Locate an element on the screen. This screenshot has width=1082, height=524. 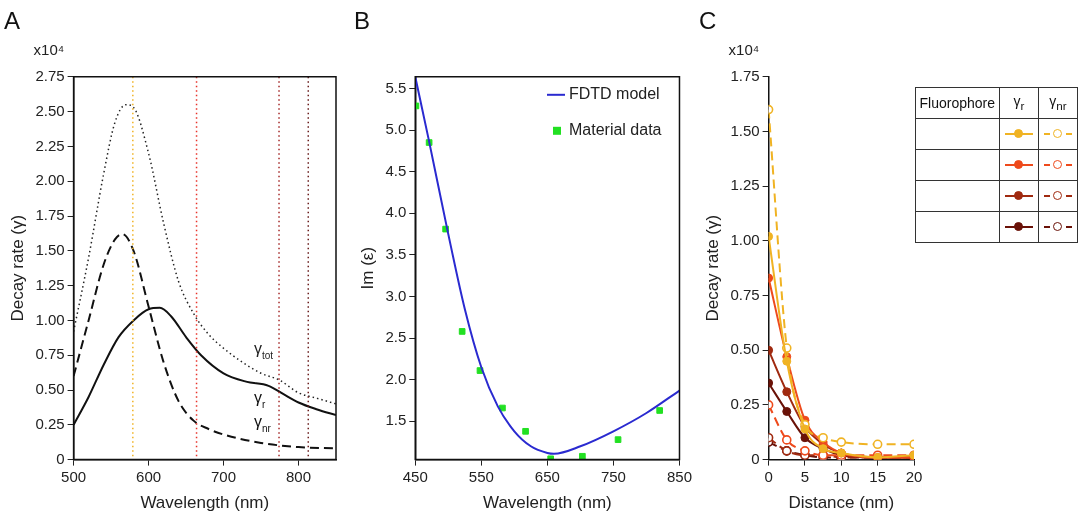
y-tick-label: 1.5 is located at coordinates (396, 420).